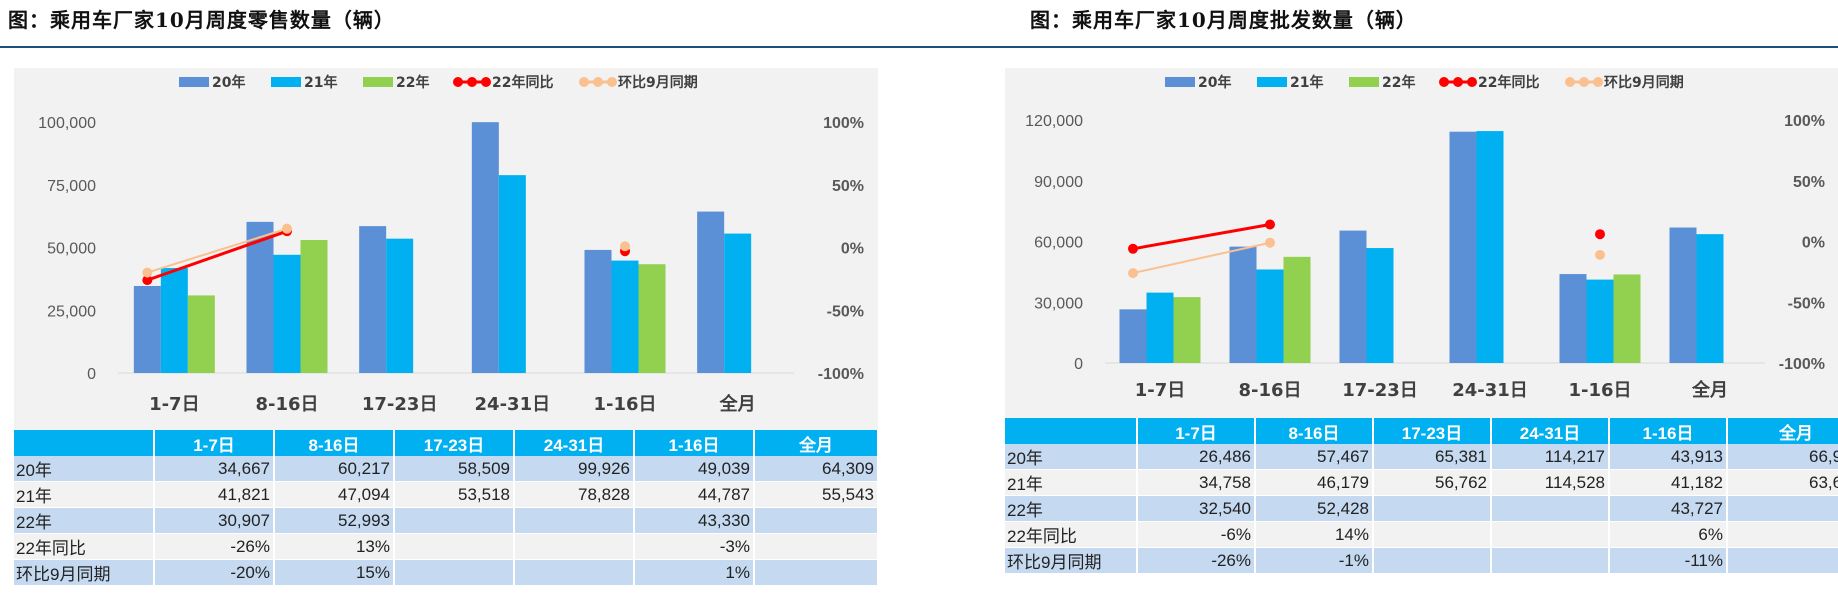 The image size is (1838, 600). I want to click on y2-tick-label: -100%, so click(1802, 364).